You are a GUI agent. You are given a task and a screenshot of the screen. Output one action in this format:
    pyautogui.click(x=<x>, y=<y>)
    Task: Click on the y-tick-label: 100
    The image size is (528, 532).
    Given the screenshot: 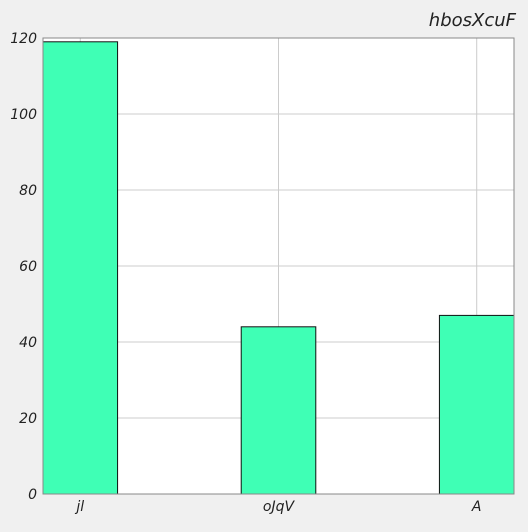 What is the action you would take?
    pyautogui.click(x=23, y=115)
    